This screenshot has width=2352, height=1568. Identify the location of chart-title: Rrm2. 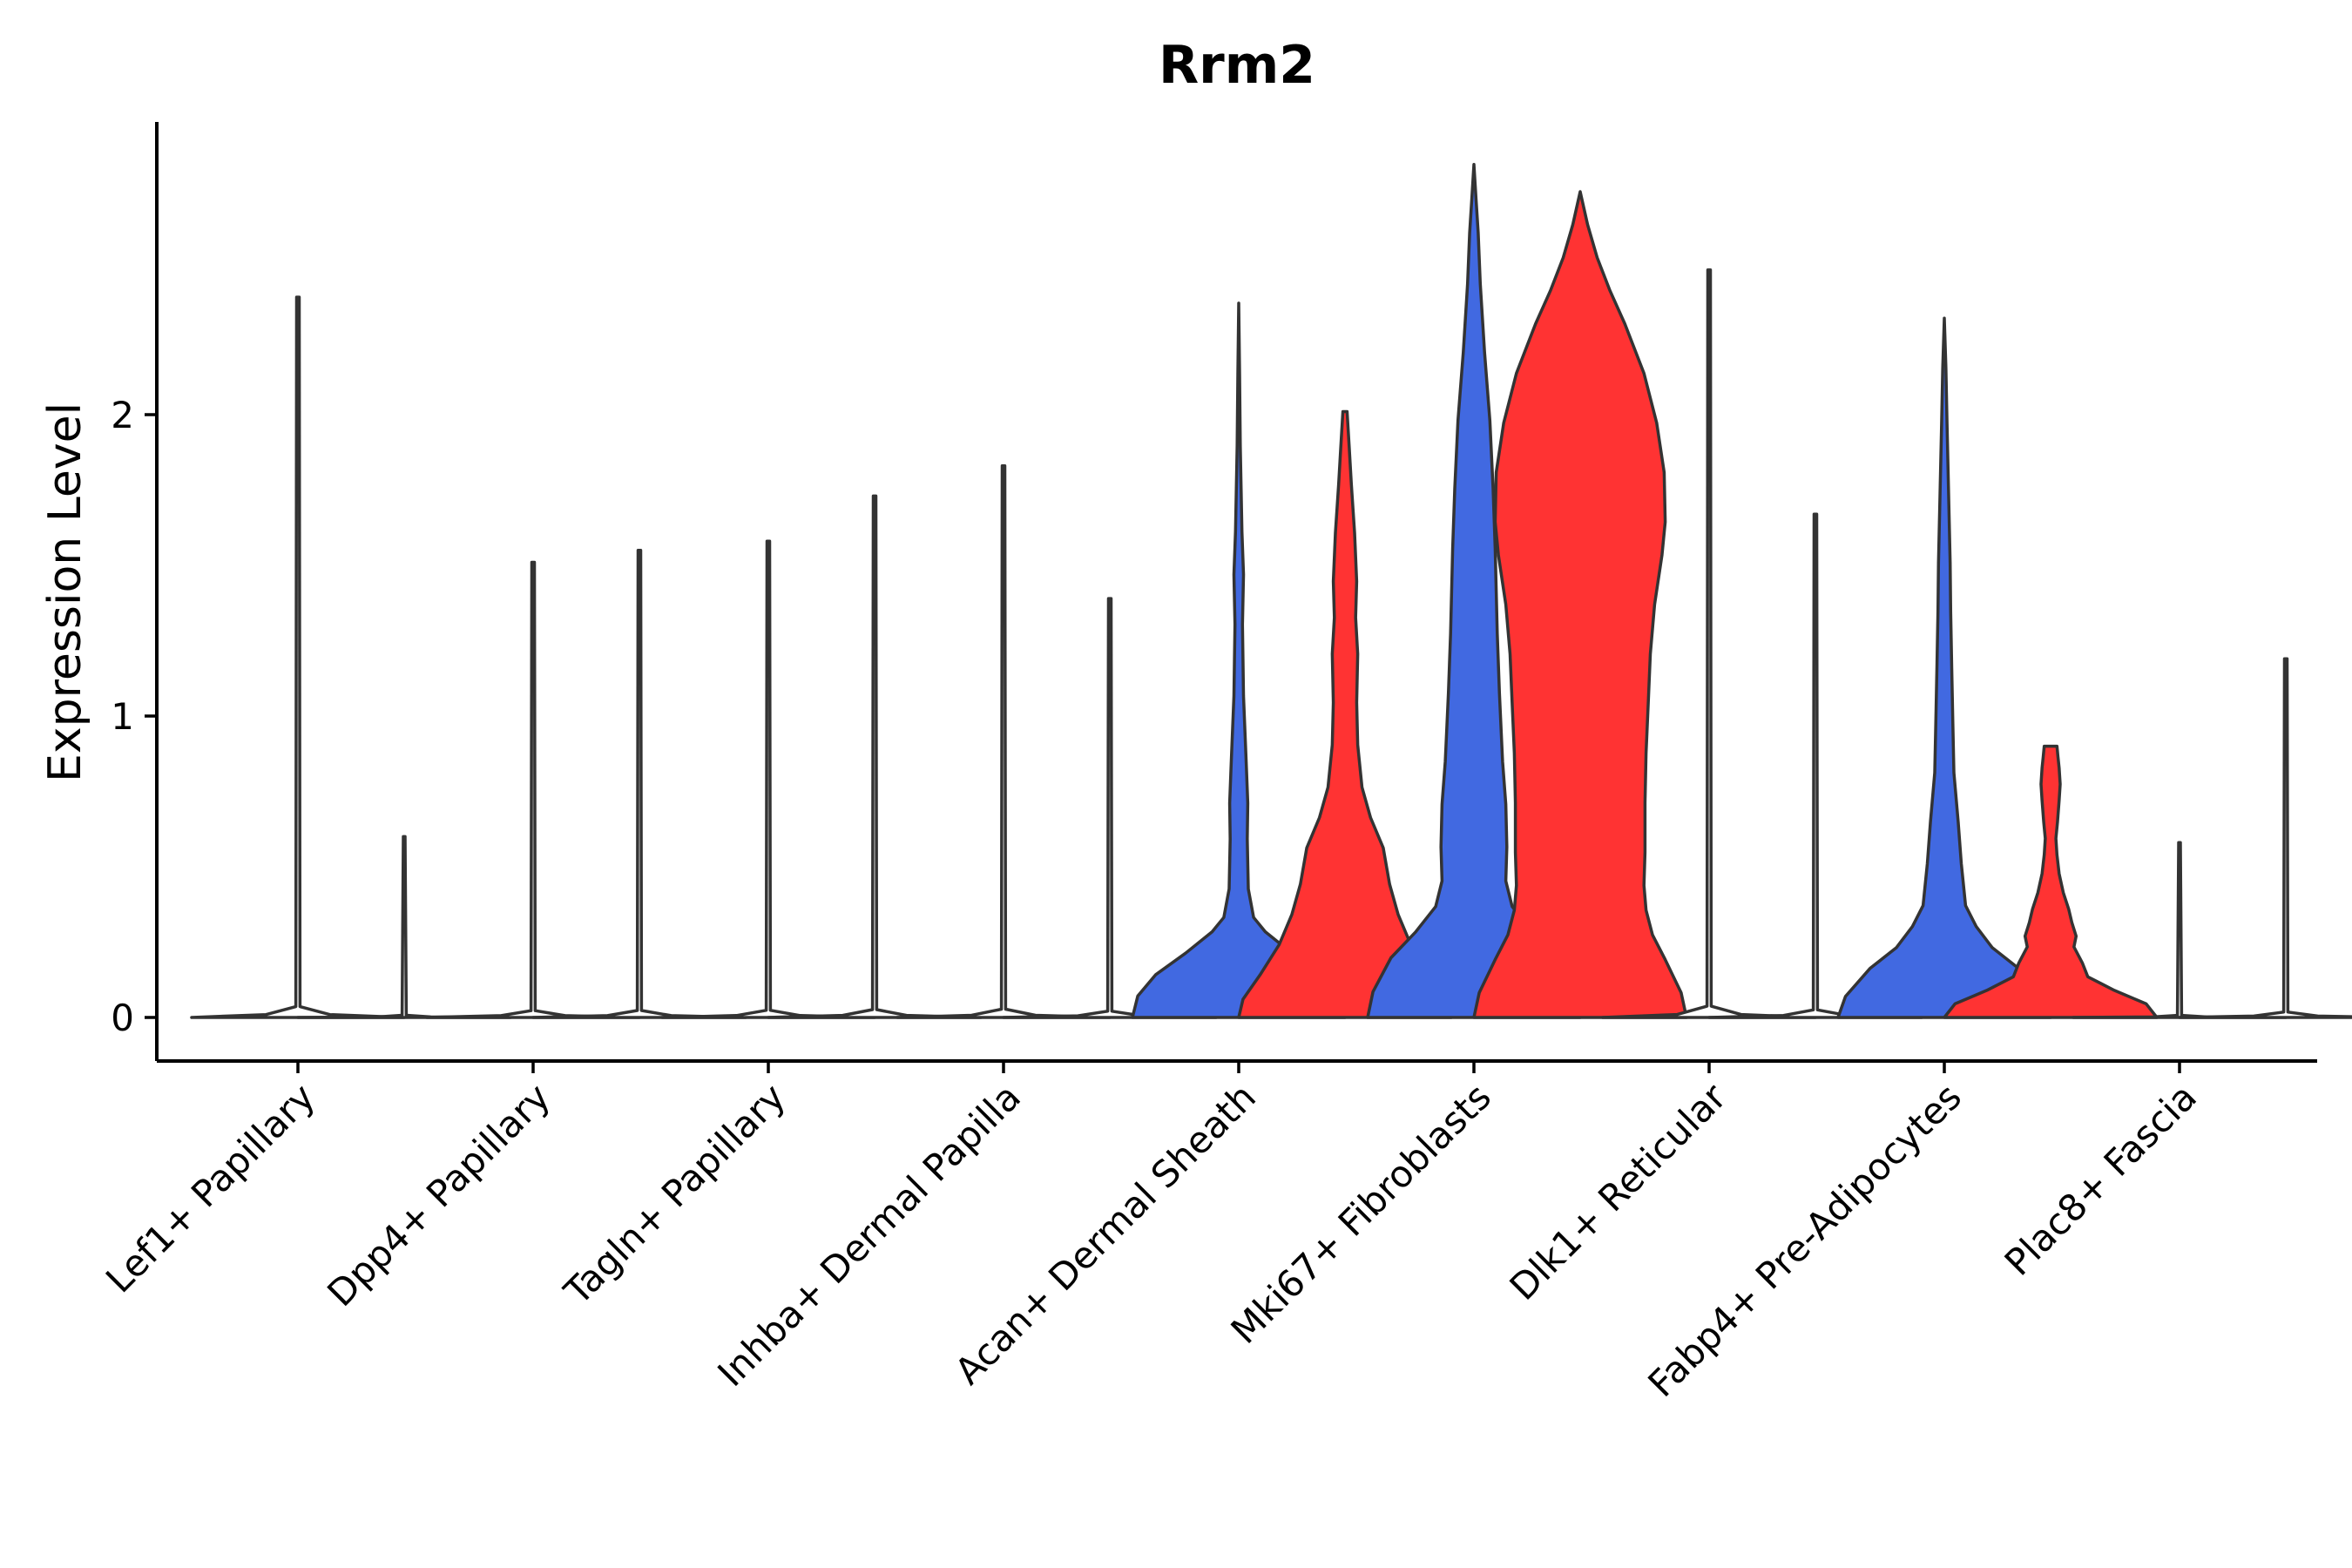
(1237, 66).